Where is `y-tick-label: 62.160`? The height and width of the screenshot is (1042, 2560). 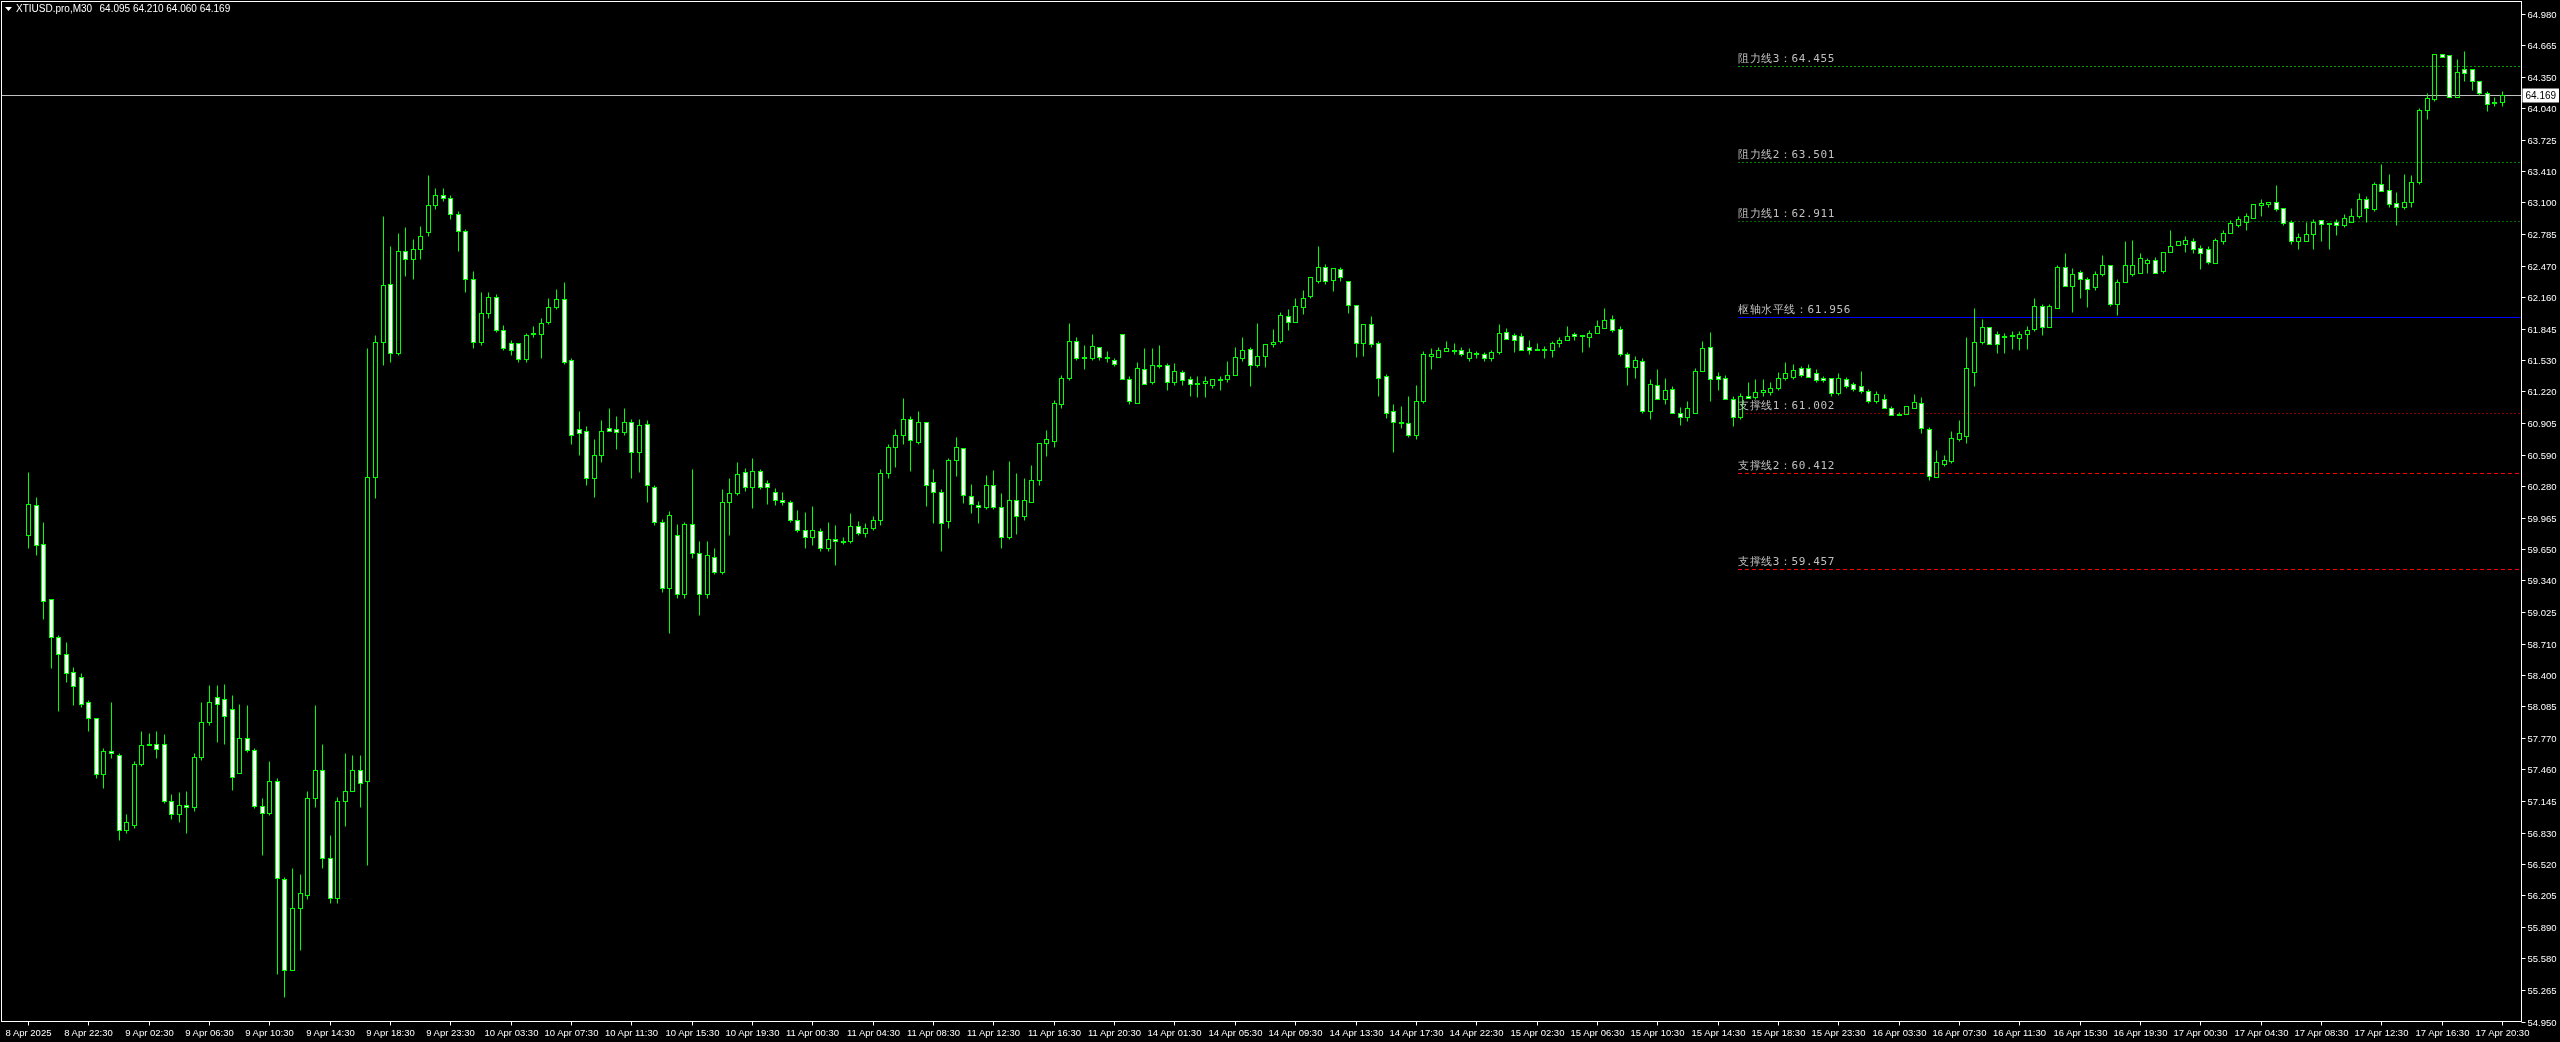
y-tick-label: 62.160 is located at coordinates (2542, 297).